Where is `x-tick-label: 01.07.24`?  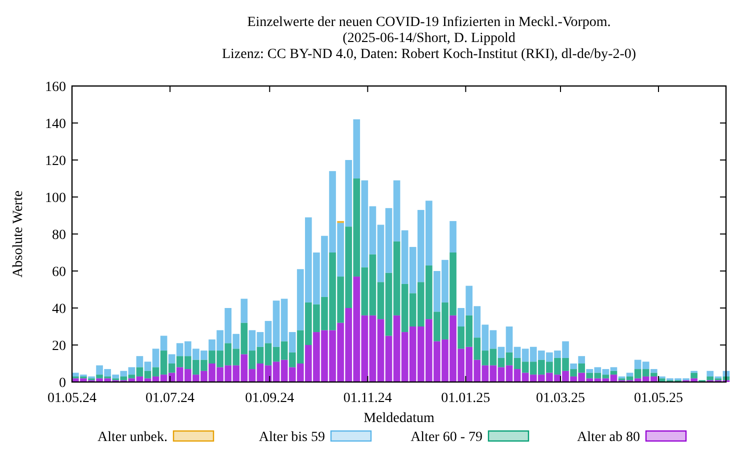 x-tick-label: 01.07.24 is located at coordinates (170, 398).